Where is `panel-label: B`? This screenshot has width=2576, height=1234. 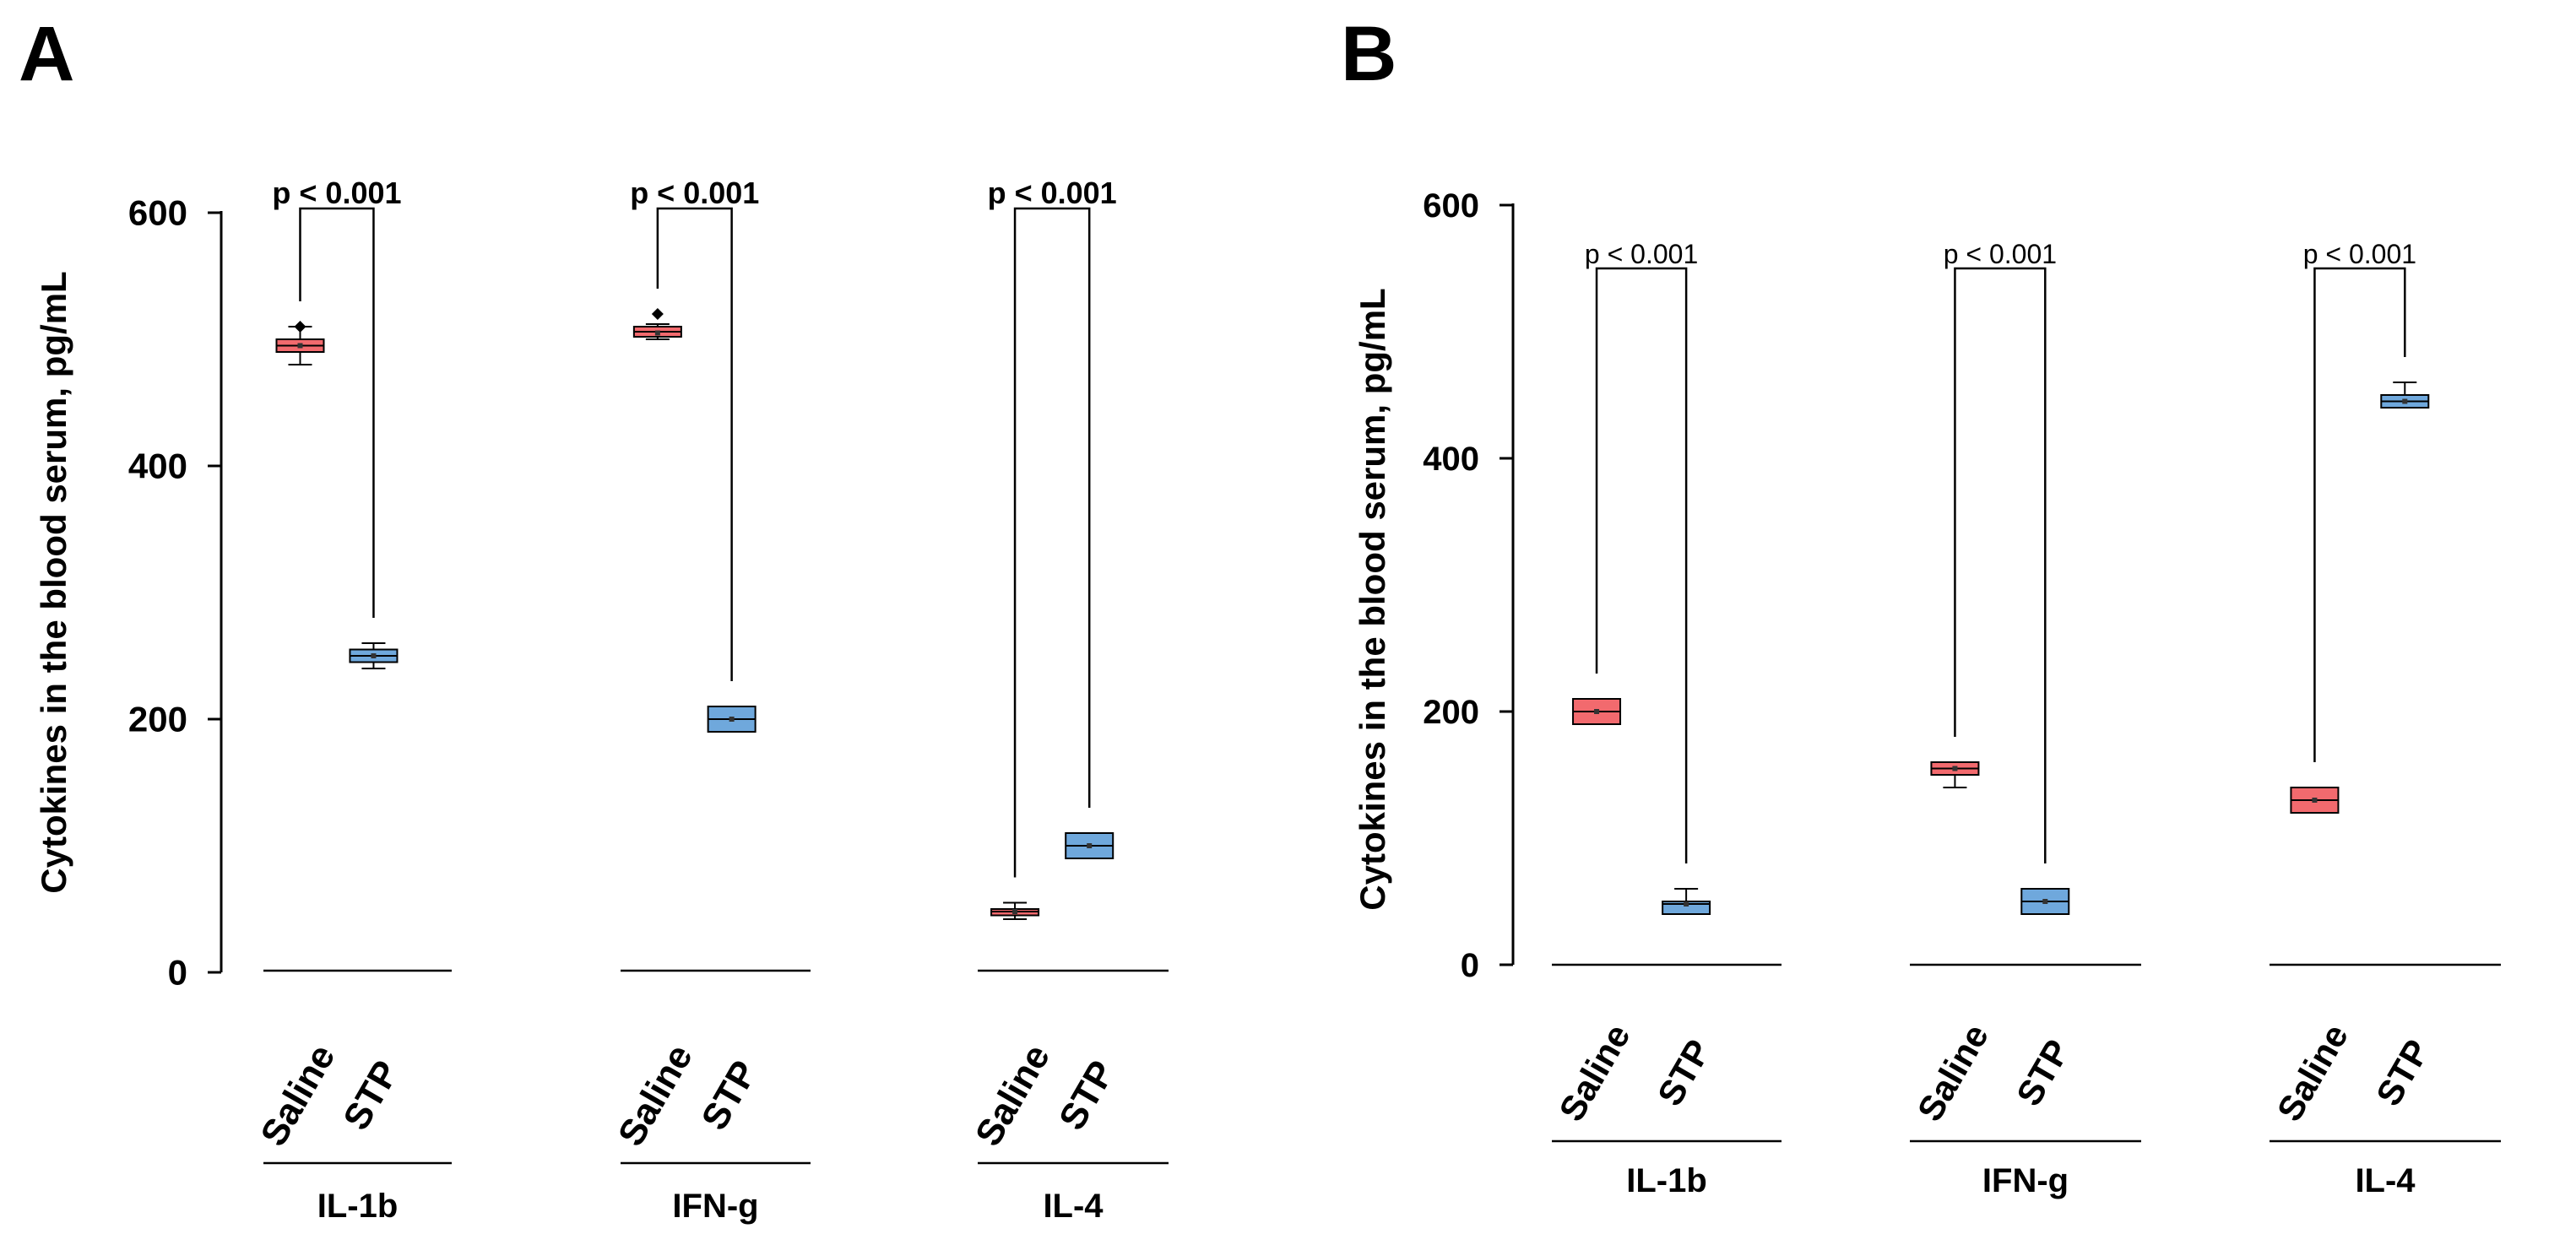
panel-label: B is located at coordinates (1368, 54).